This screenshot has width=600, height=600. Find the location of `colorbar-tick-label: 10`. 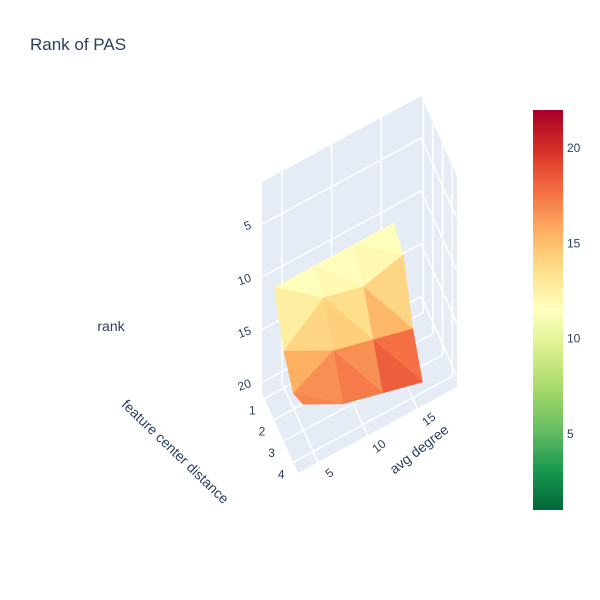

colorbar-tick-label: 10 is located at coordinates (574, 339).